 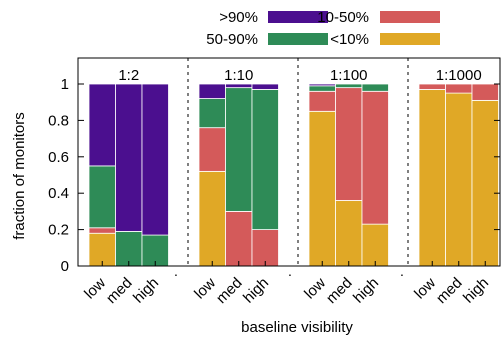 I want to click on y-tick-label: 0.2, so click(x=58, y=230).